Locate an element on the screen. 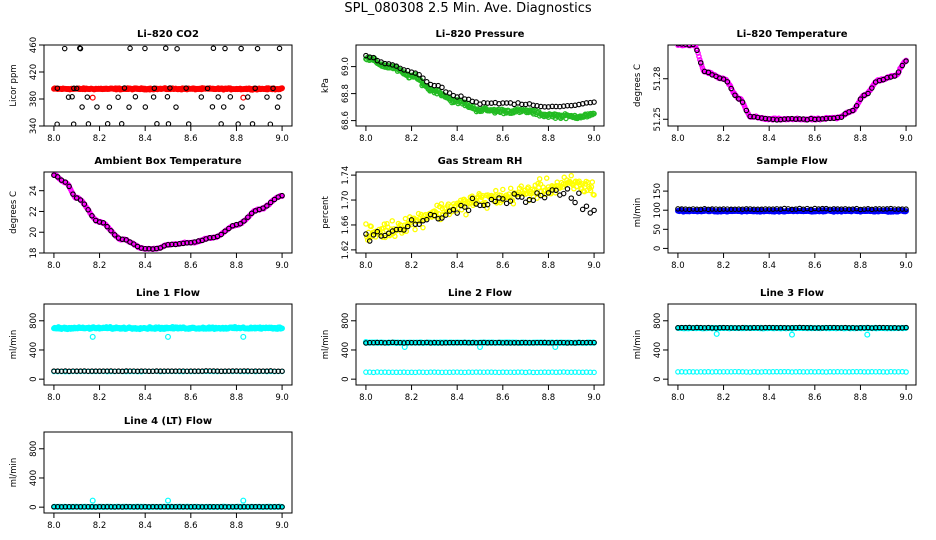 This screenshot has height=540, width=936. series-raw-lower is located at coordinates (792, 371).